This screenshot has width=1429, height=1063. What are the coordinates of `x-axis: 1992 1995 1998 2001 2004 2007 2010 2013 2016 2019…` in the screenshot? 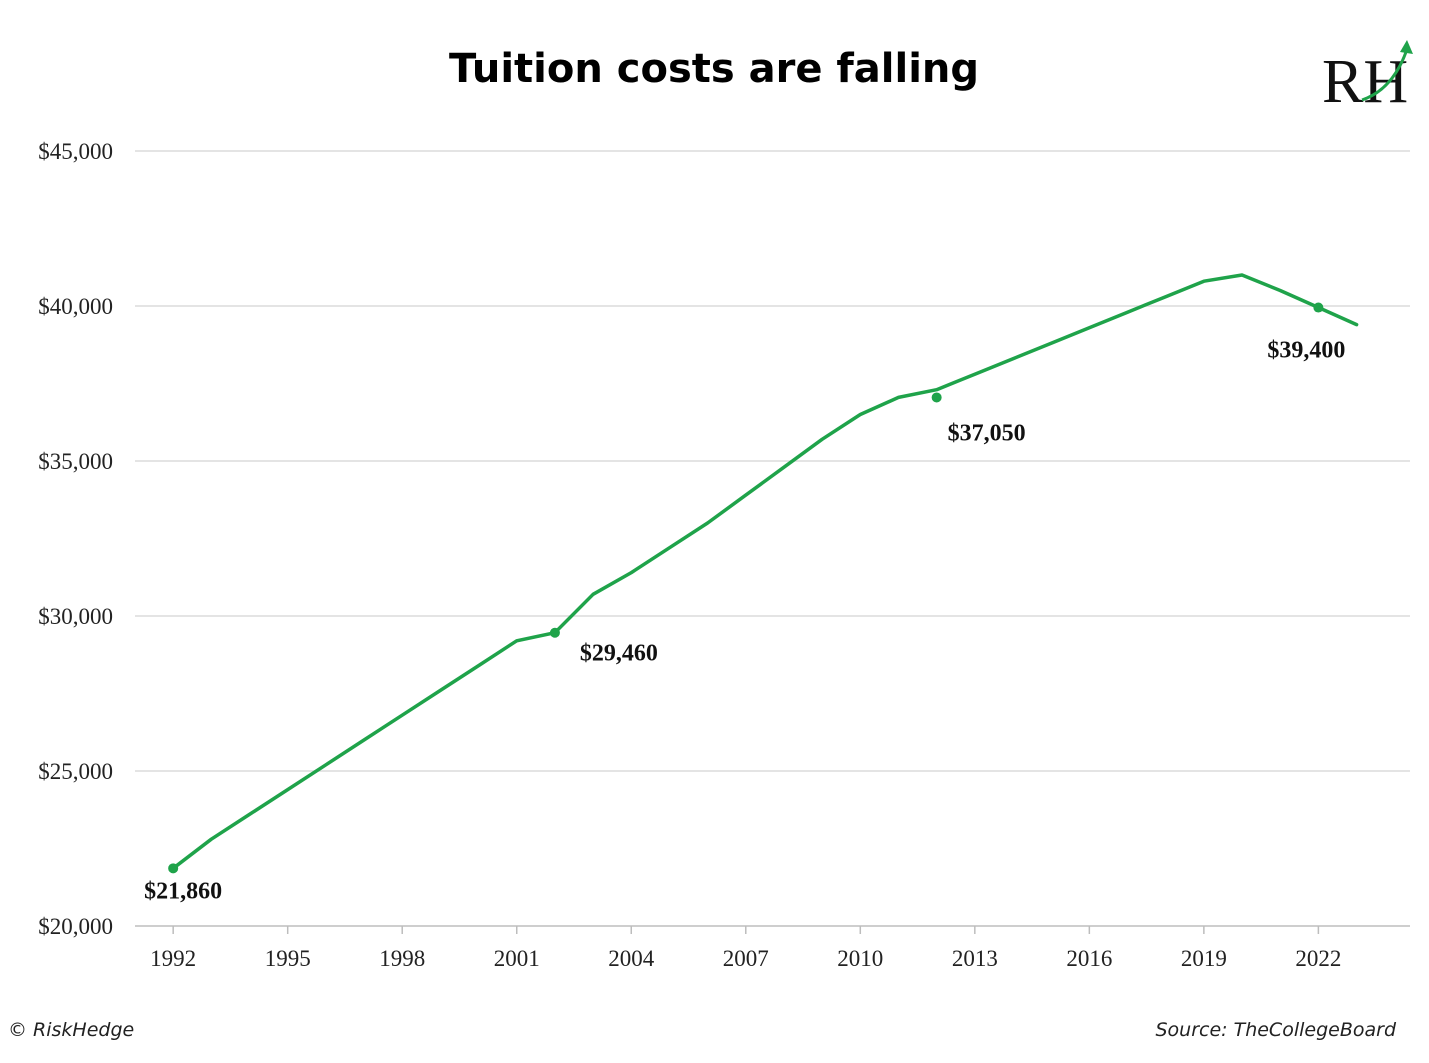 It's located at (772, 948).